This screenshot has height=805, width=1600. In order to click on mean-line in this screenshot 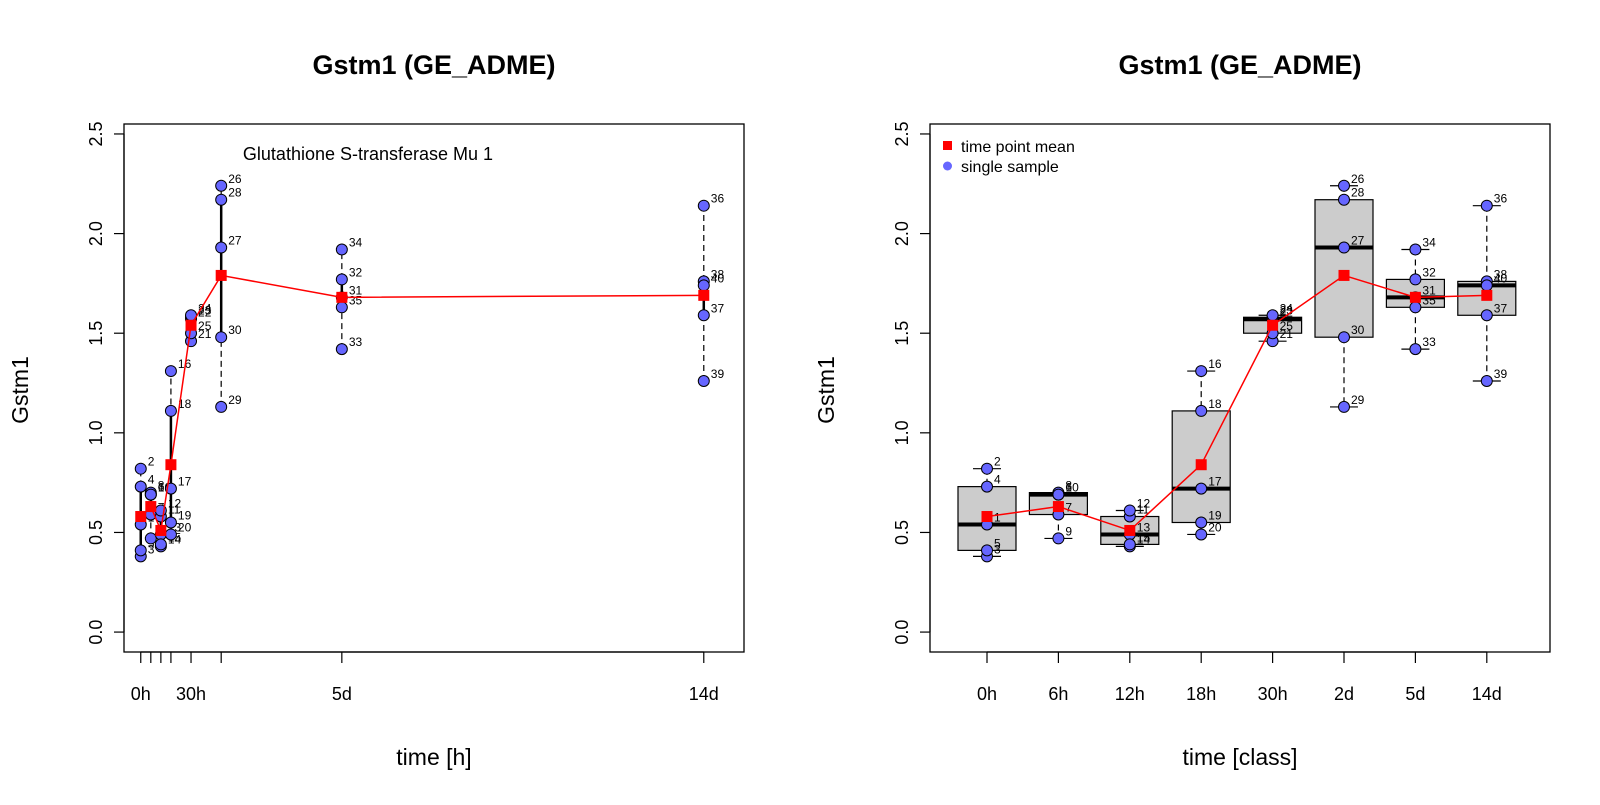, I will do `click(1236, 403)`.